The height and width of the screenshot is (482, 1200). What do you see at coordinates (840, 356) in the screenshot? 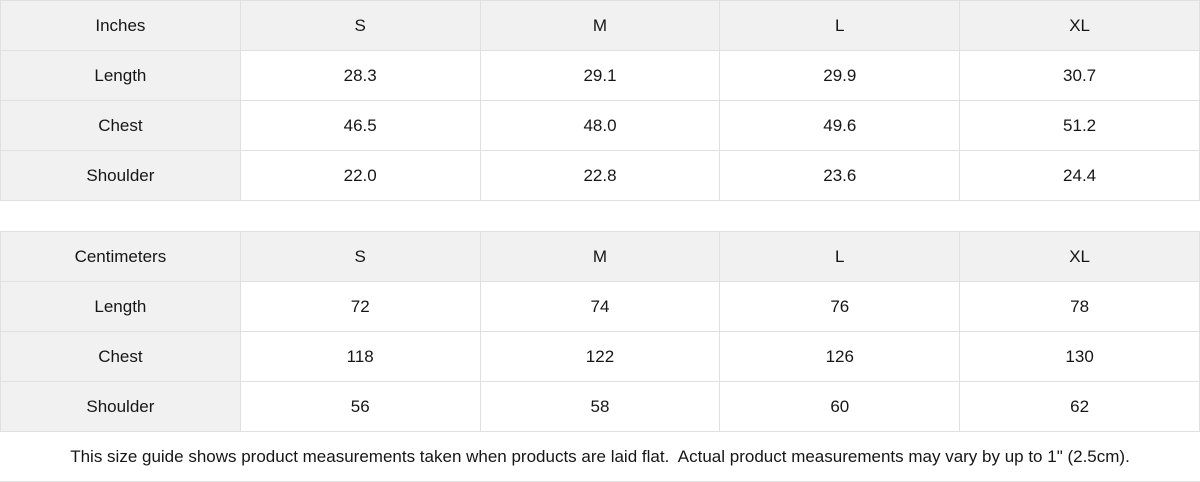
I see `table-cell: 126` at bounding box center [840, 356].